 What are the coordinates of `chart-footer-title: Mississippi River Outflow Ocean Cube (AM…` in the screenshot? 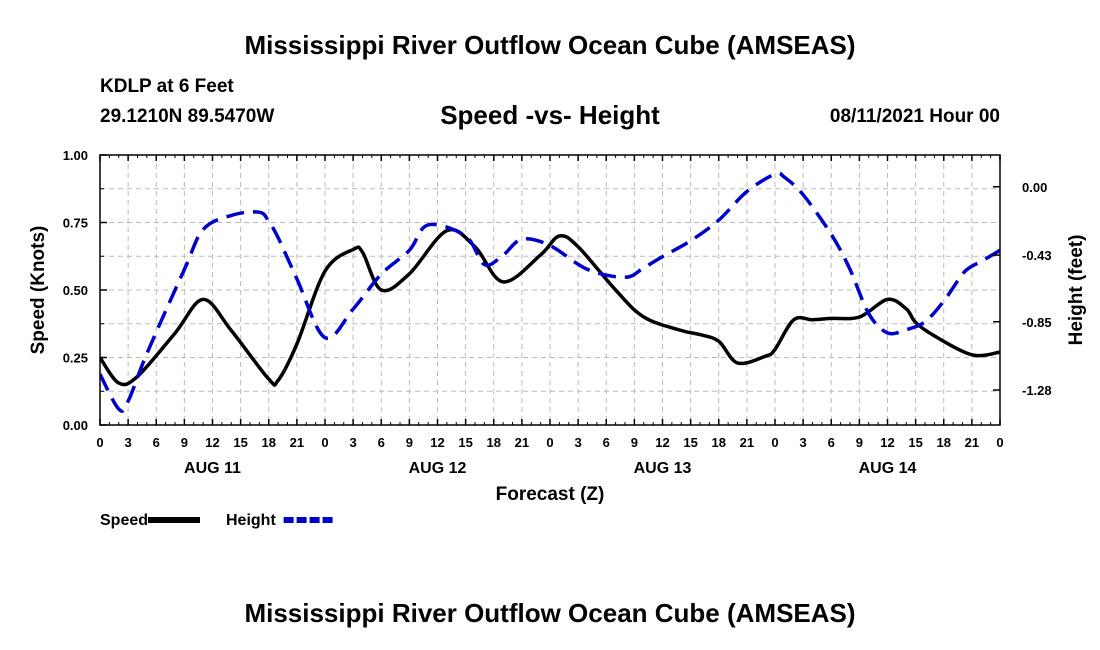 It's located at (550, 613).